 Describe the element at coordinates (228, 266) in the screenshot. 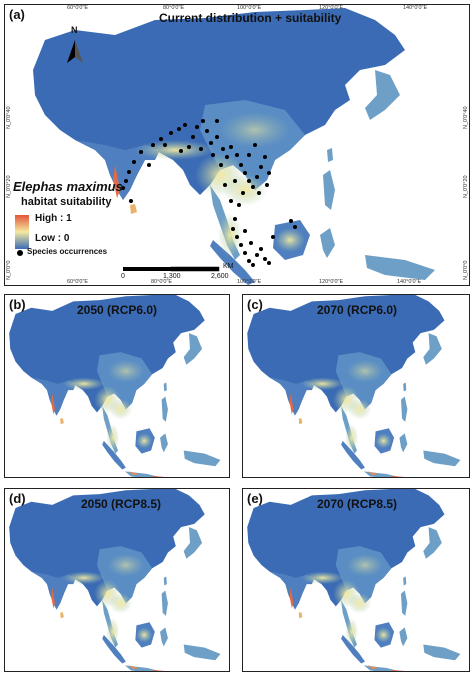

I see `scale-unit: KM` at that location.